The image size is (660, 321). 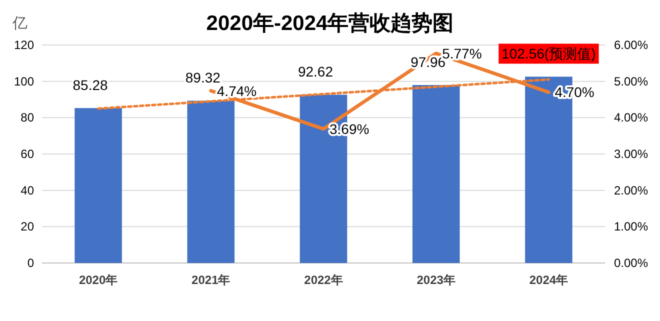 I want to click on y-tick-label: 20, so click(x=27, y=227).